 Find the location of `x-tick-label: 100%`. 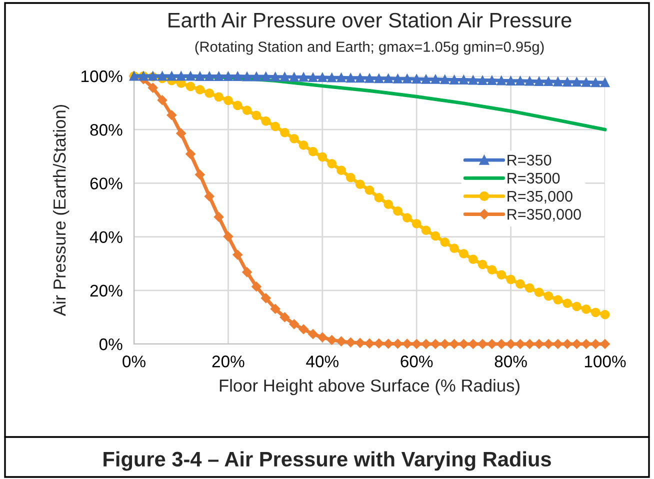

x-tick-label: 100% is located at coordinates (605, 362).